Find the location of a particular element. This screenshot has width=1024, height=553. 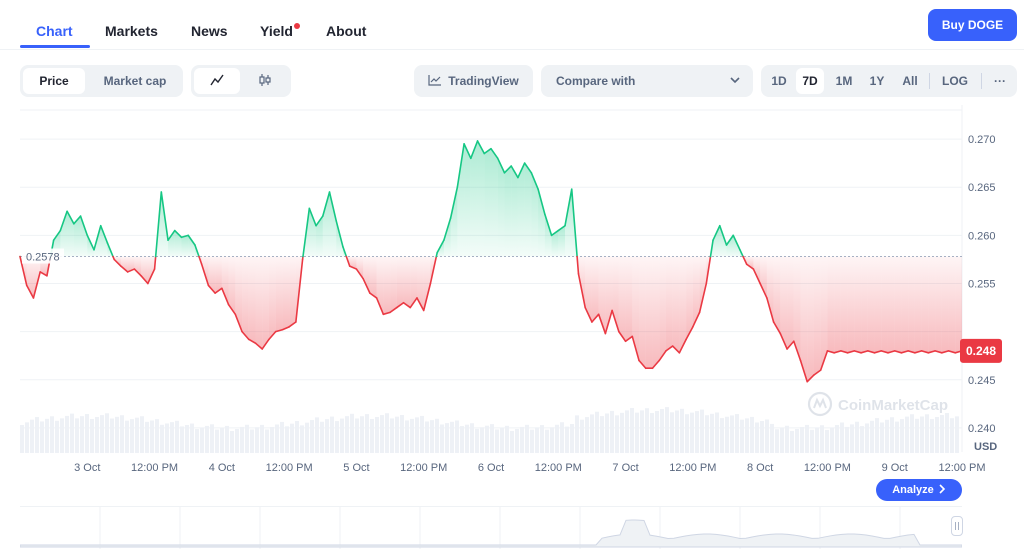

range-1y: 1Y is located at coordinates (877, 81).